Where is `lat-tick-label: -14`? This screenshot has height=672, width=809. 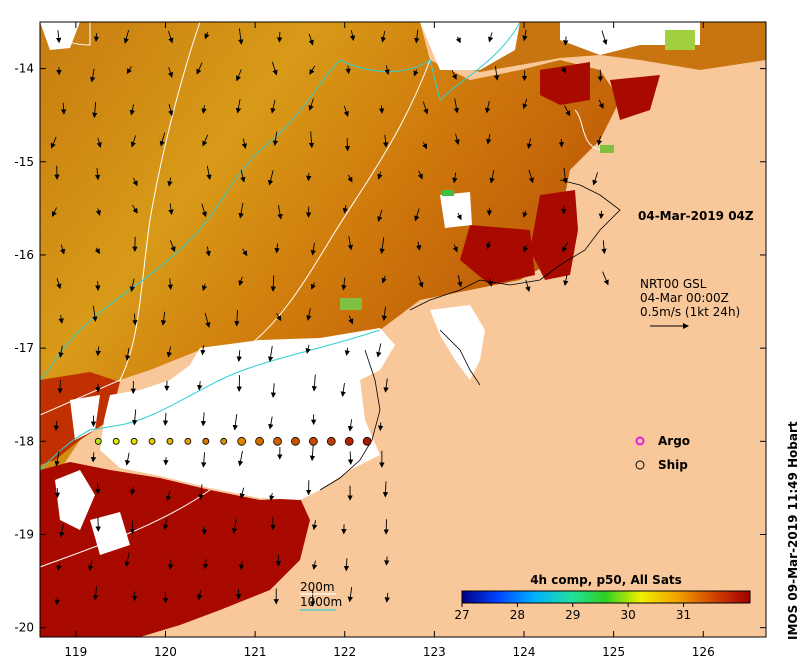
lat-tick-label: -14 is located at coordinates (24, 69).